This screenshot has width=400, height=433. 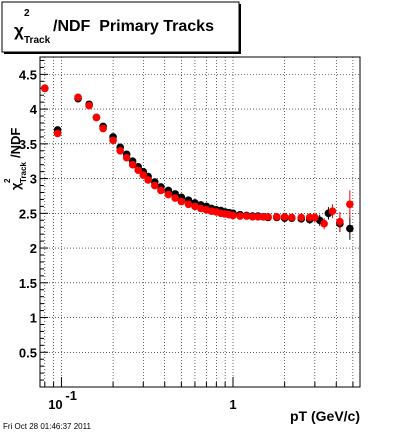 What do you see at coordinates (37, 40) in the screenshot?
I see `title-subscript: Track` at bounding box center [37, 40].